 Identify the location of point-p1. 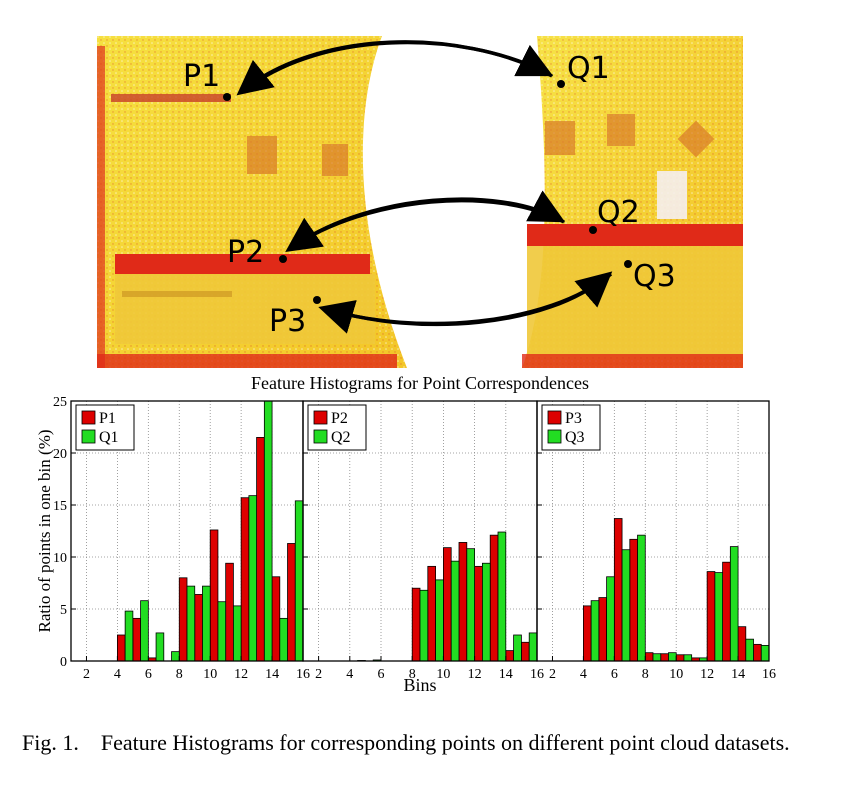
(227, 97).